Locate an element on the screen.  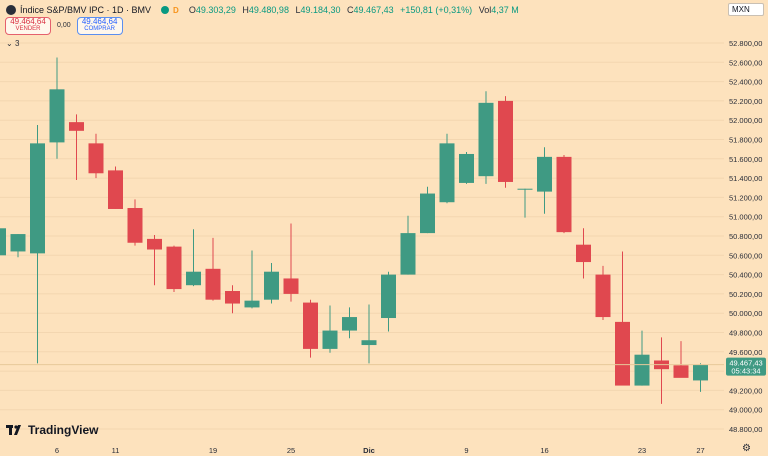
sell-label: VENDER is located at coordinates (28, 29).